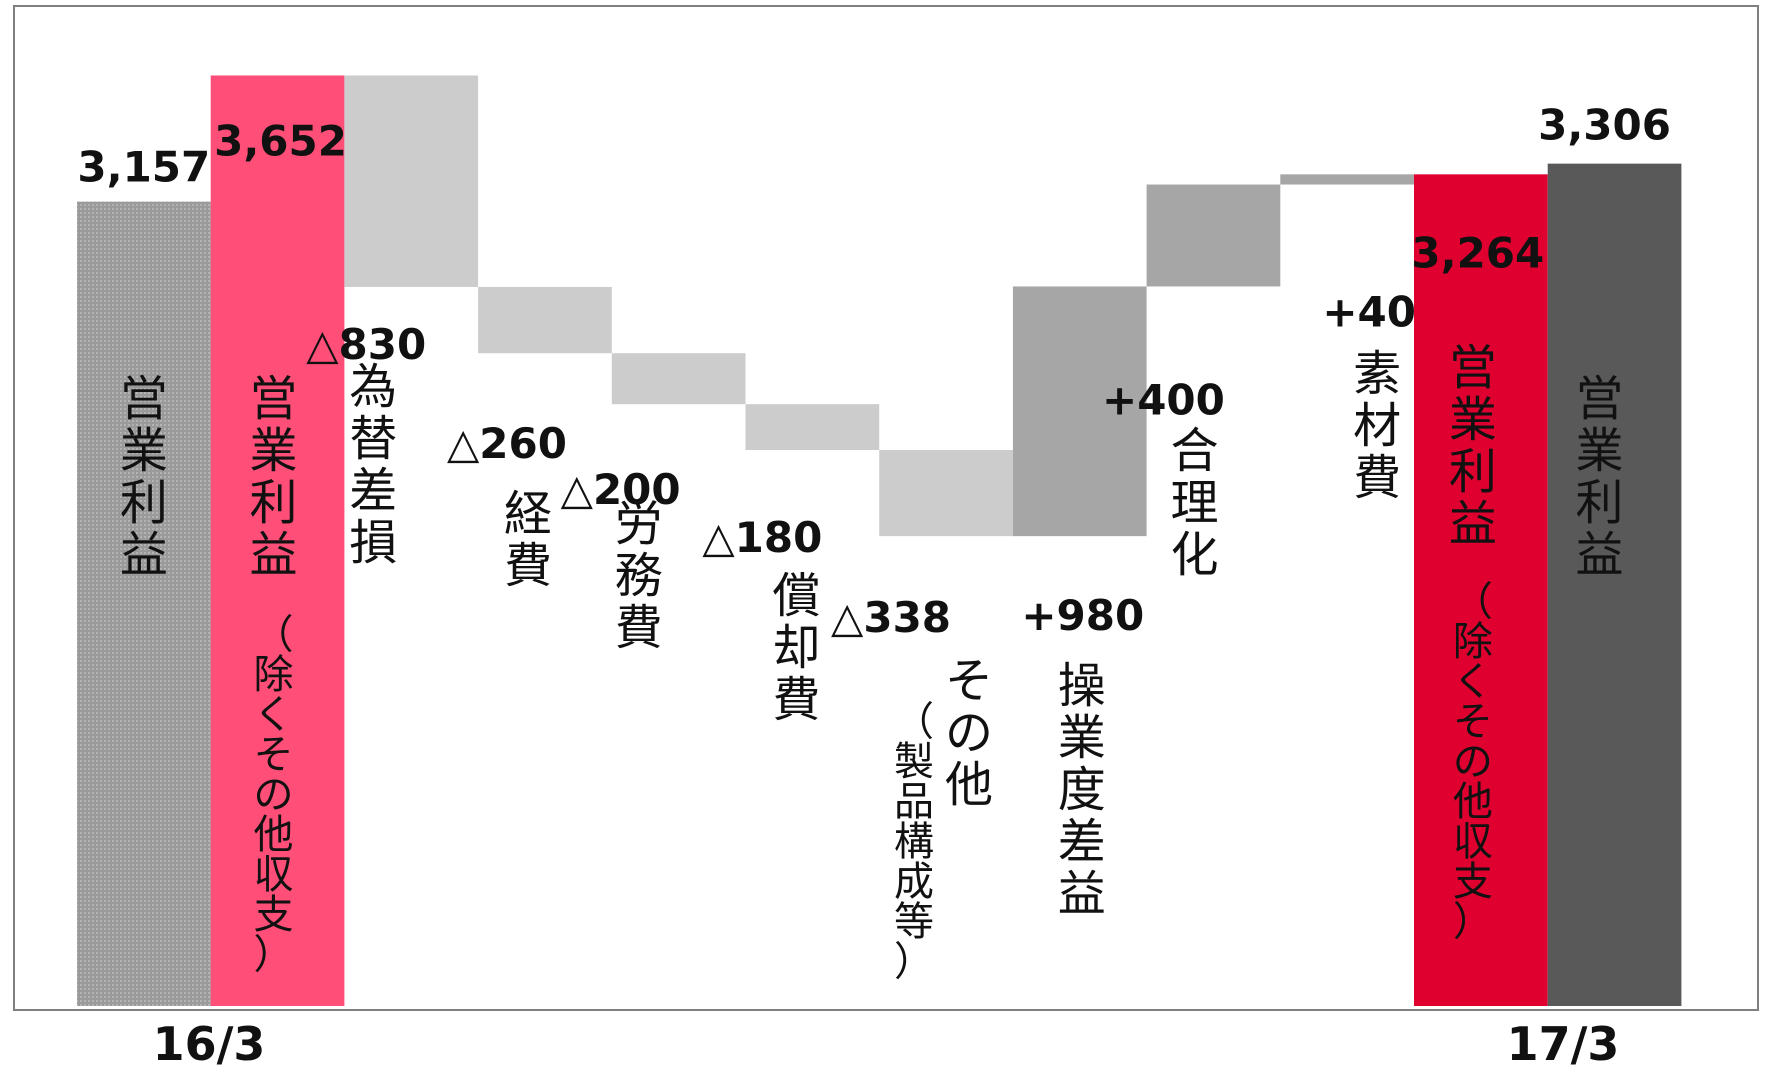 The image size is (1767, 1075). What do you see at coordinates (274, 915) in the screenshot?
I see `subcategory-label-1-char: 支` at bounding box center [274, 915].